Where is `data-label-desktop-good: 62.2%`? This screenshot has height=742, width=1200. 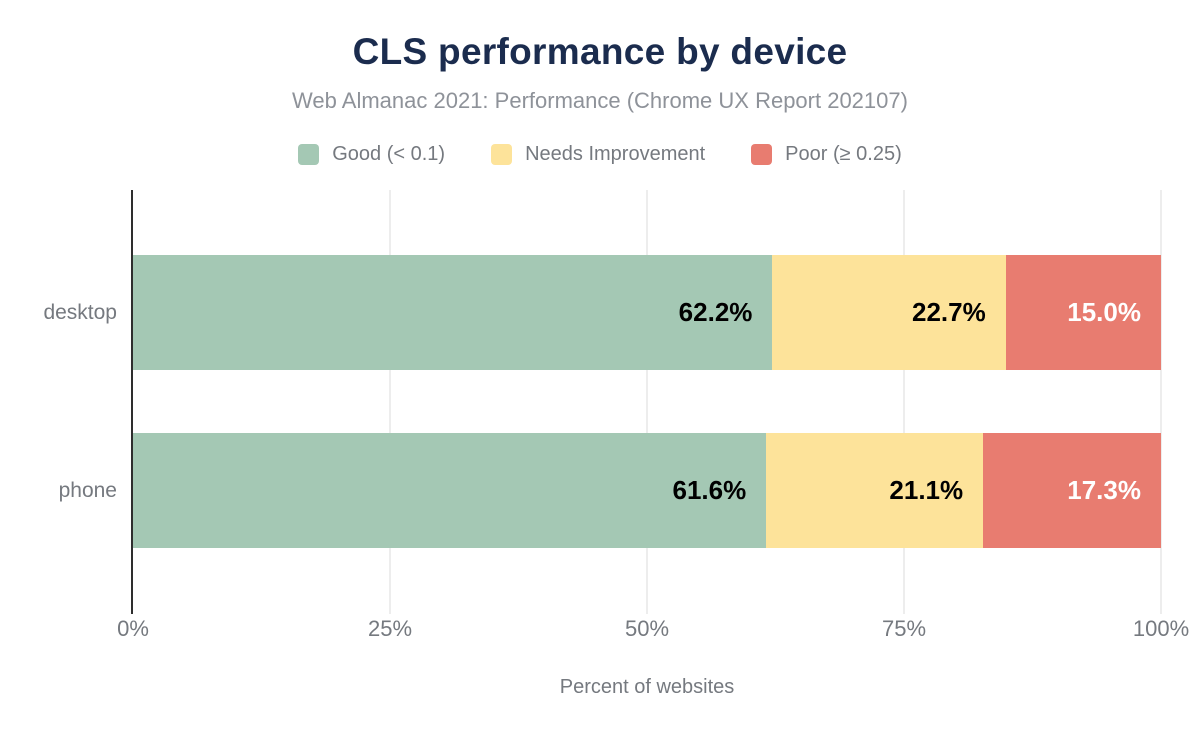
data-label-desktop-good: 62.2% is located at coordinates (715, 312).